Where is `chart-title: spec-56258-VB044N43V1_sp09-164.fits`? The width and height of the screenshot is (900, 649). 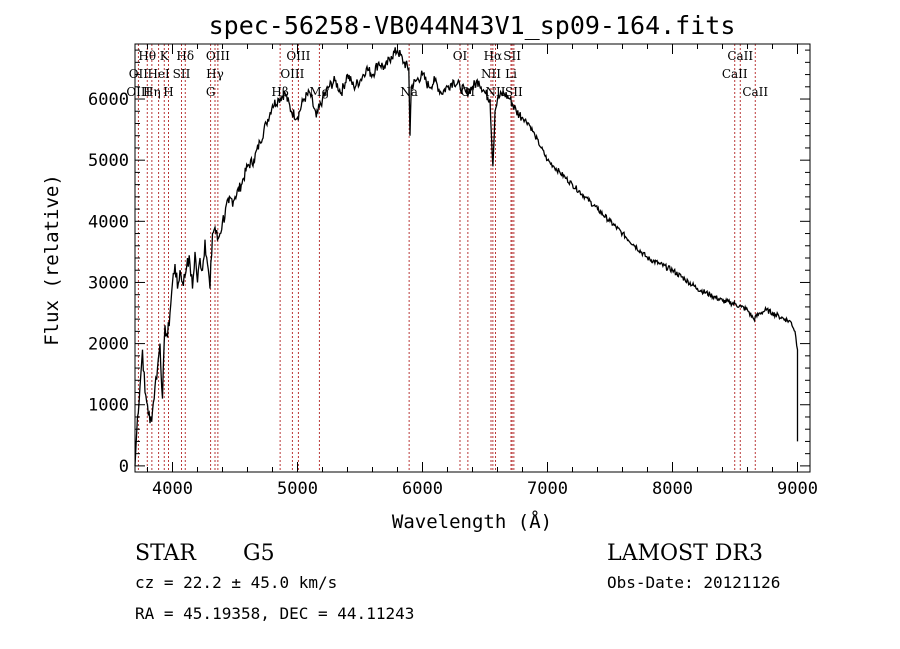 chart-title: spec-56258-VB044N43V1_sp09-164.fits is located at coordinates (472, 25).